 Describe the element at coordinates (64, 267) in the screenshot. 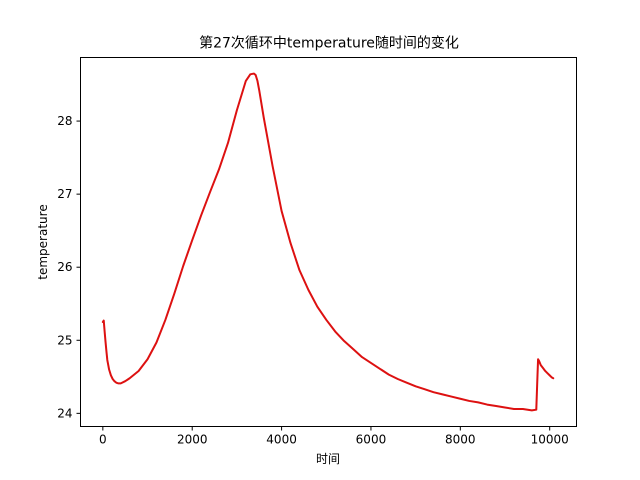

I see `y-tick-label: 26` at that location.